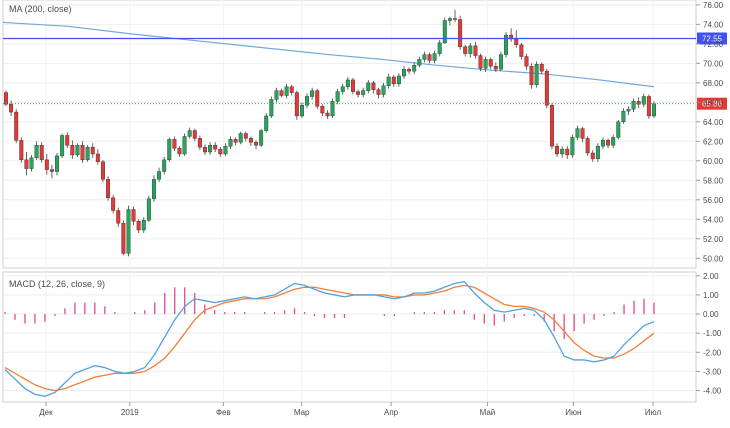  What do you see at coordinates (713, 239) in the screenshot?
I see `price-tick-label: 52.00` at bounding box center [713, 239].